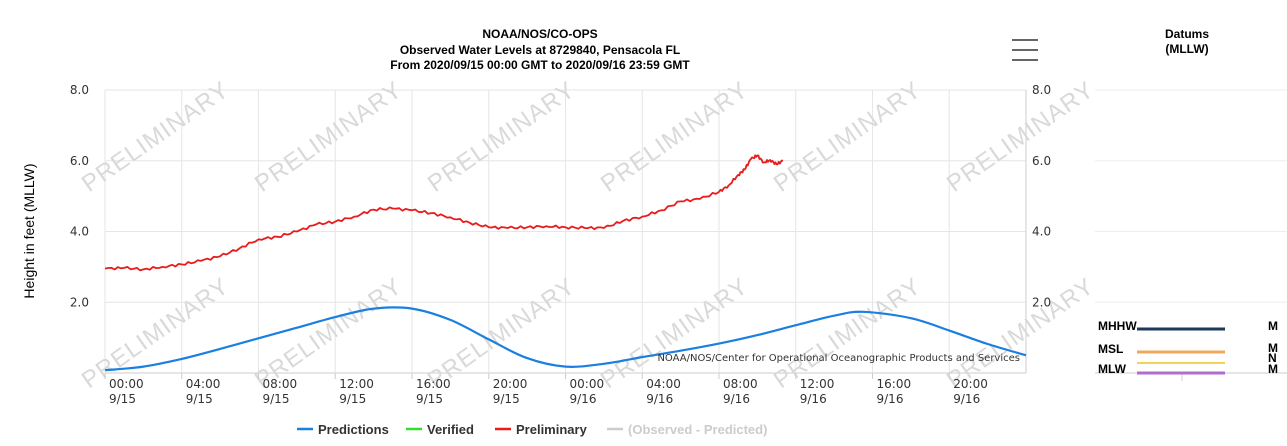 The image size is (1287, 446). Describe the element at coordinates (1117, 326) in the screenshot. I see `datum-label-mhhw: MHHW` at that location.